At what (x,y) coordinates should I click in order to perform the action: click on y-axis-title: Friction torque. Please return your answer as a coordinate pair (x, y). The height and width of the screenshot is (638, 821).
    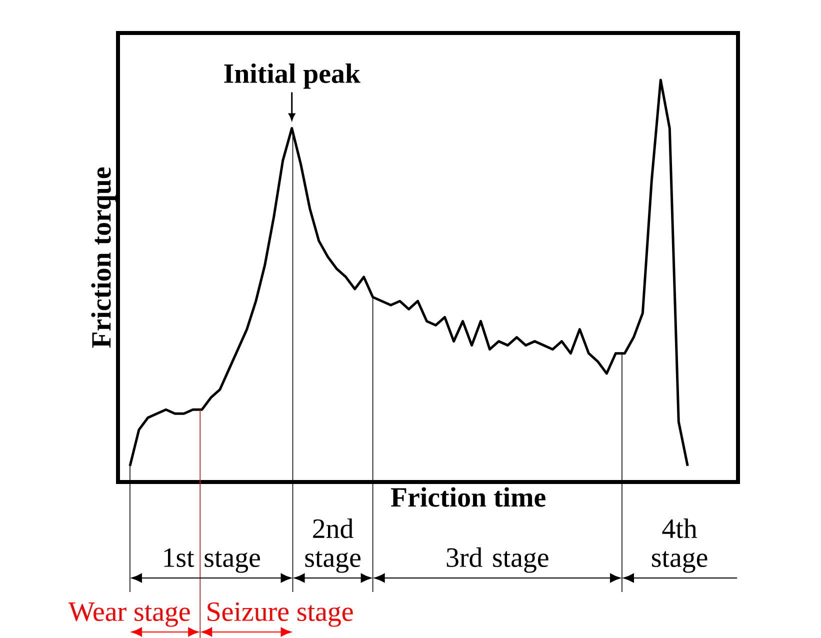
    Looking at the image, I should click on (103, 257).